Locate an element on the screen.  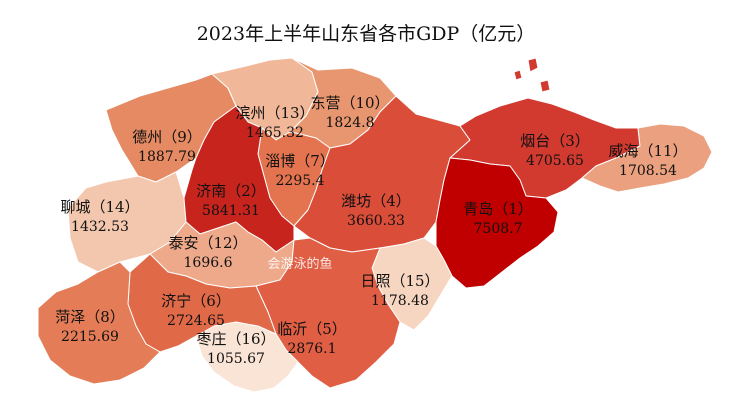
region-heze is located at coordinates (99, 323).